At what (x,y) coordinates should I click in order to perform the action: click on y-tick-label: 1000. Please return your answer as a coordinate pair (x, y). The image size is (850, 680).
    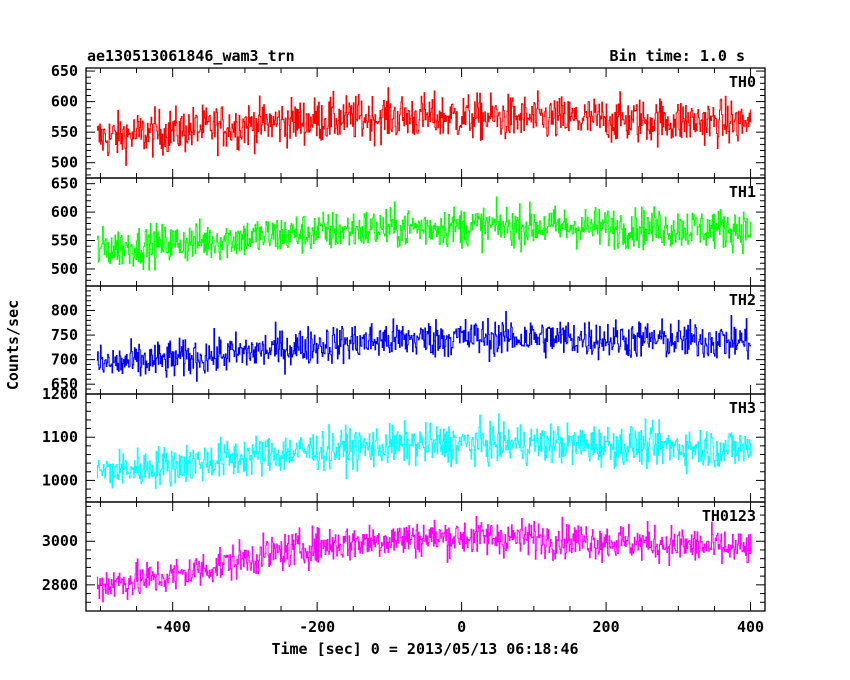
    Looking at the image, I should click on (60, 480).